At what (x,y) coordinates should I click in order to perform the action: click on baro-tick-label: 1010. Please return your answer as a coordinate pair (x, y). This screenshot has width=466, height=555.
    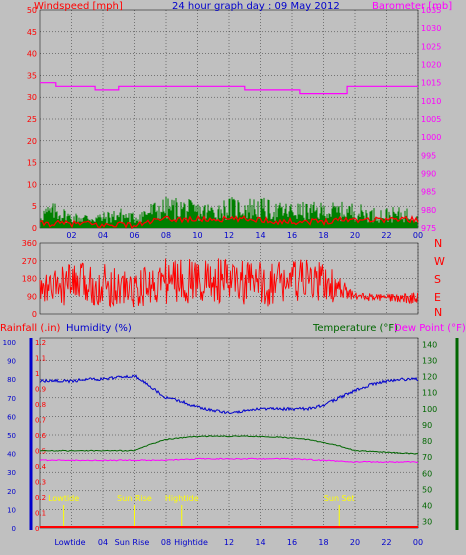
    Looking at the image, I should click on (431, 101).